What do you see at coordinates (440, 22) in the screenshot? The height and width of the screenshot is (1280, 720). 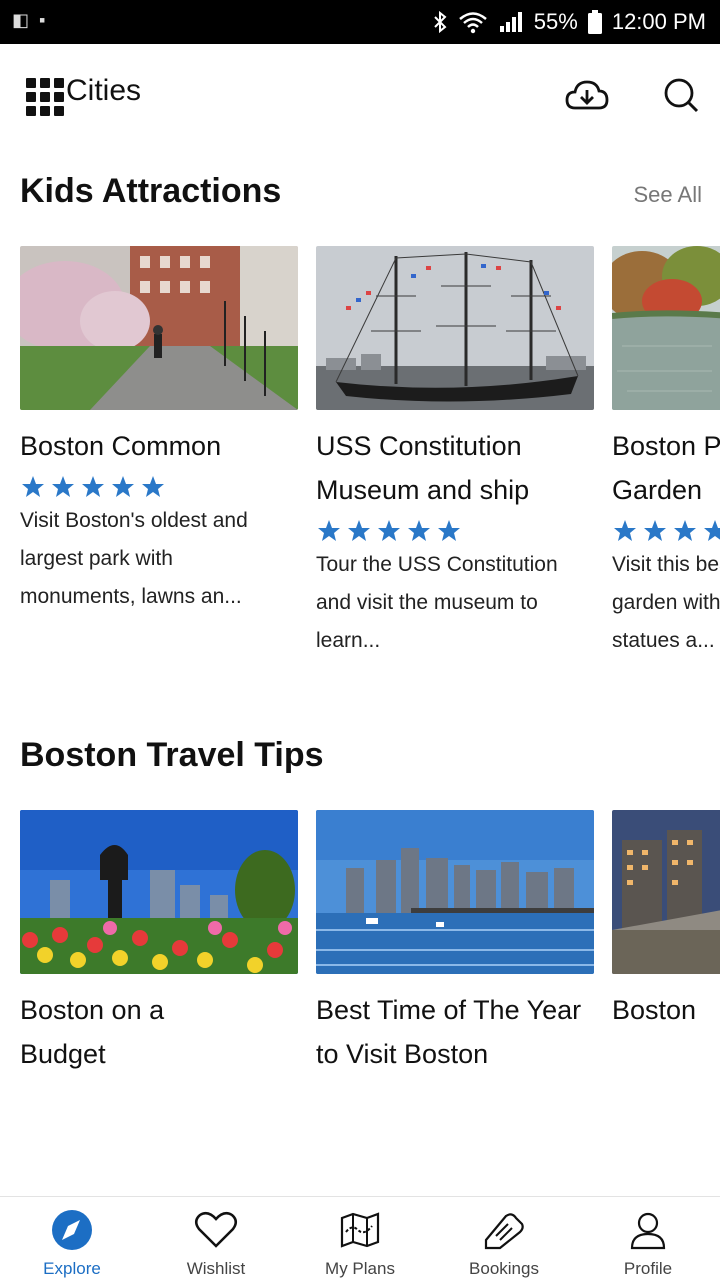 I see `bluetooth-icon` at bounding box center [440, 22].